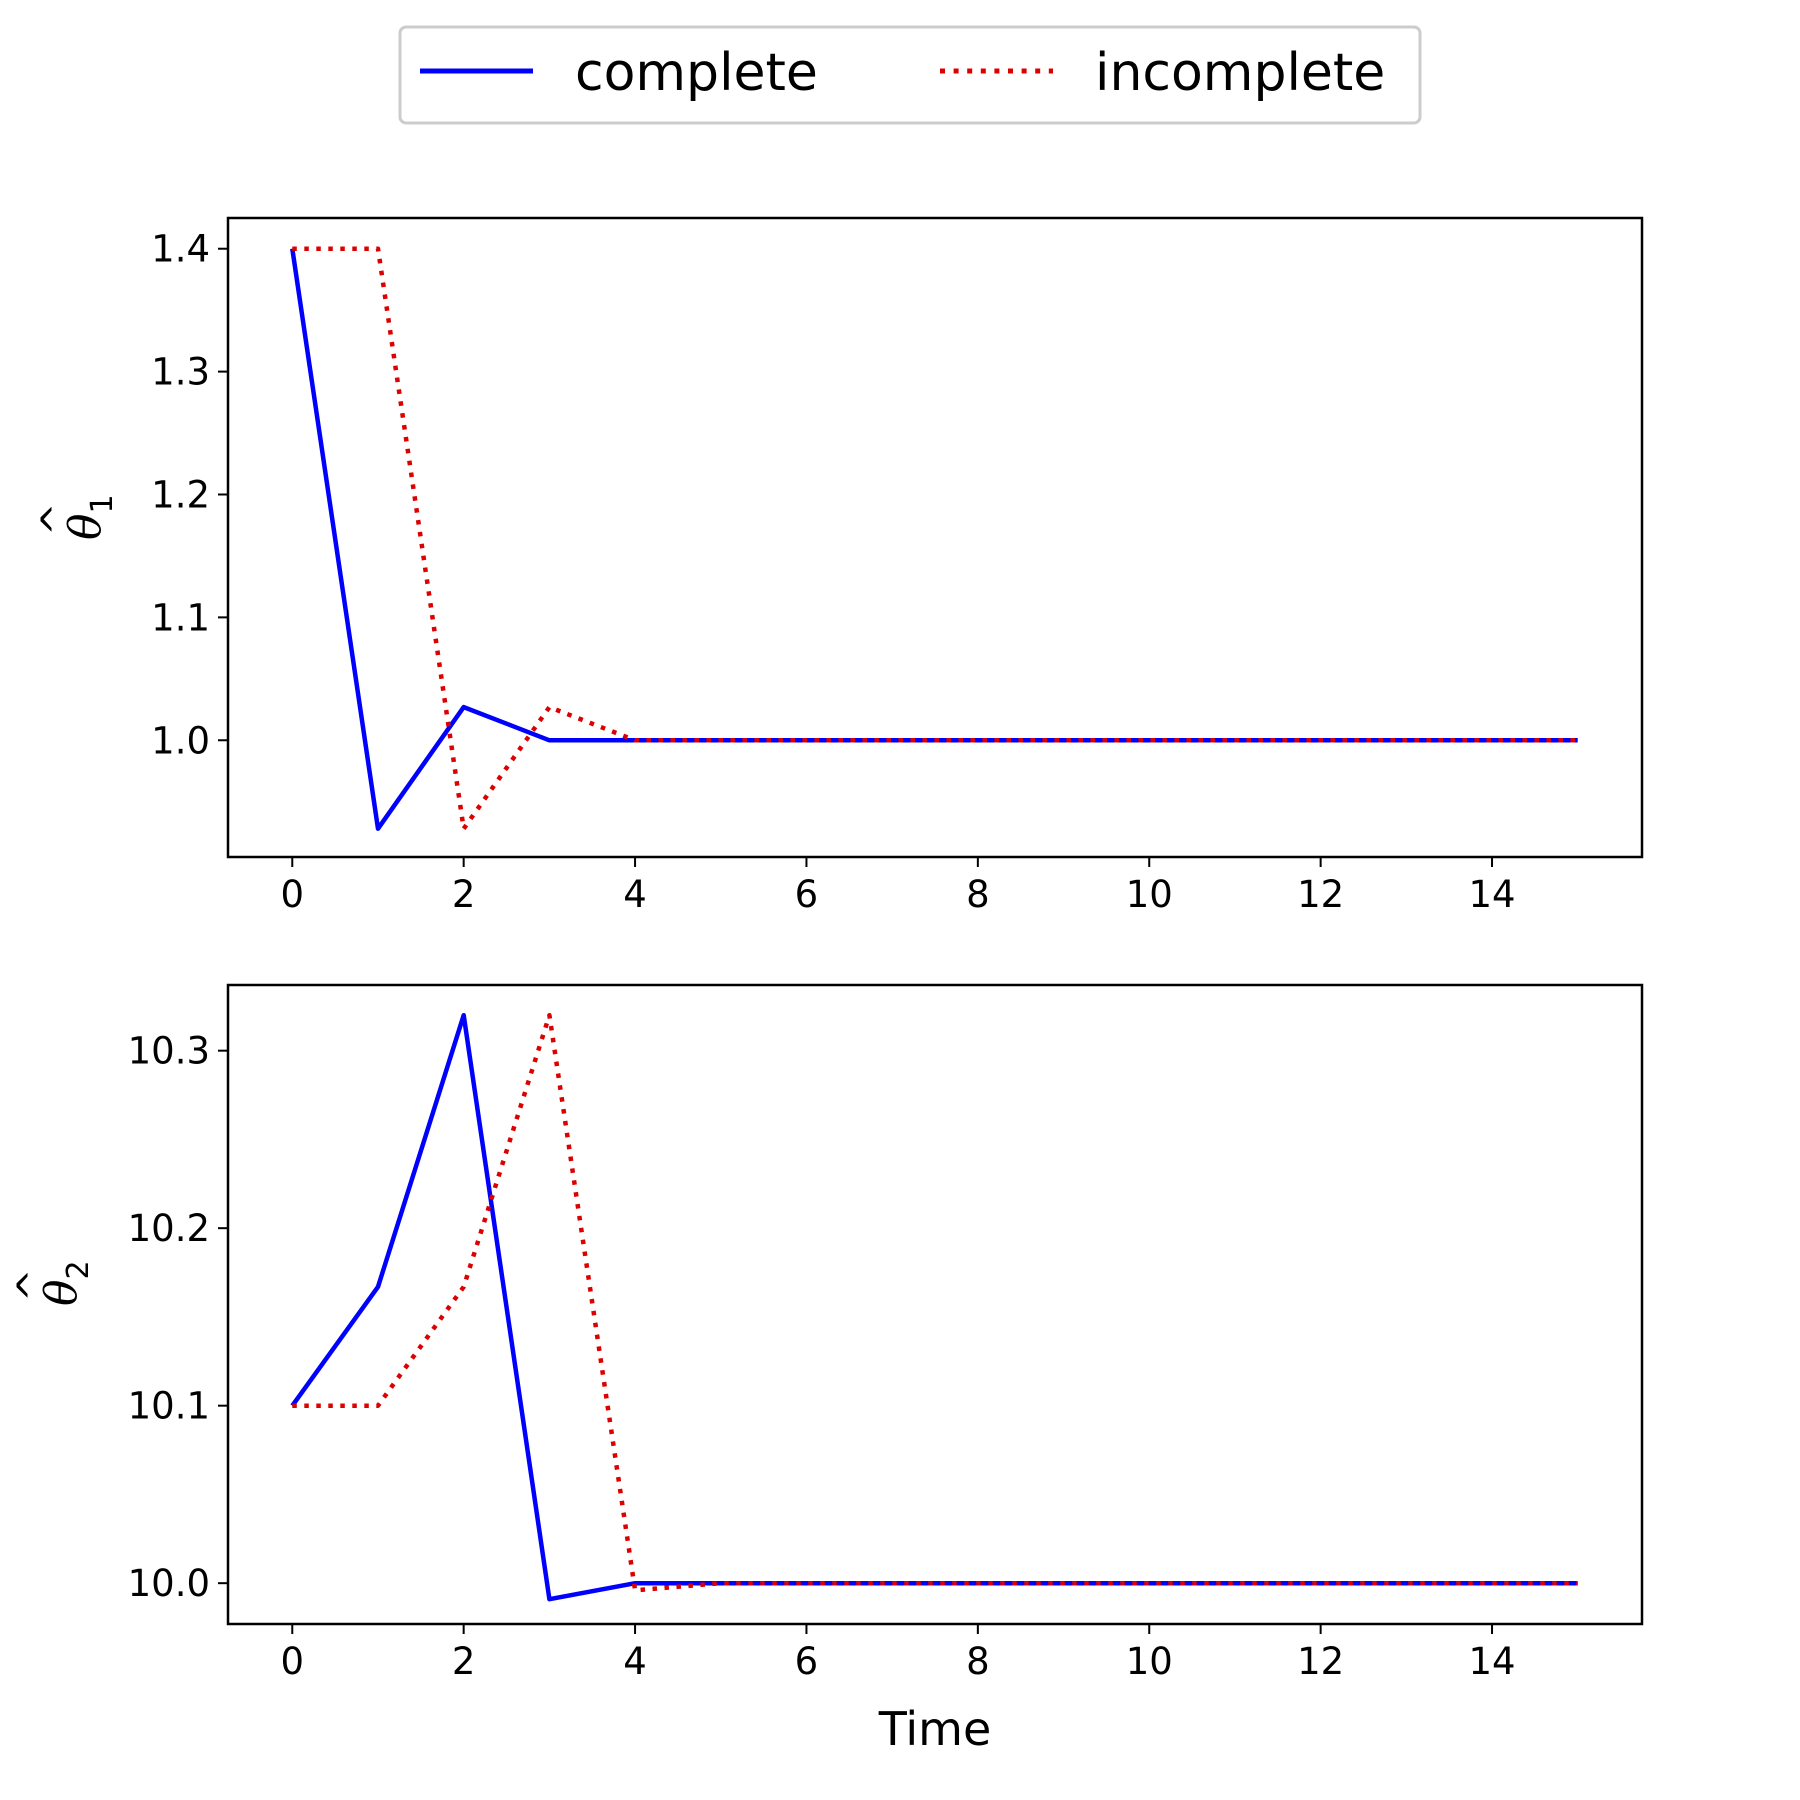 Image resolution: width=1800 pixels, height=1800 pixels. Describe the element at coordinates (696, 73) in the screenshot. I see `legend-label-complete: complete` at that location.